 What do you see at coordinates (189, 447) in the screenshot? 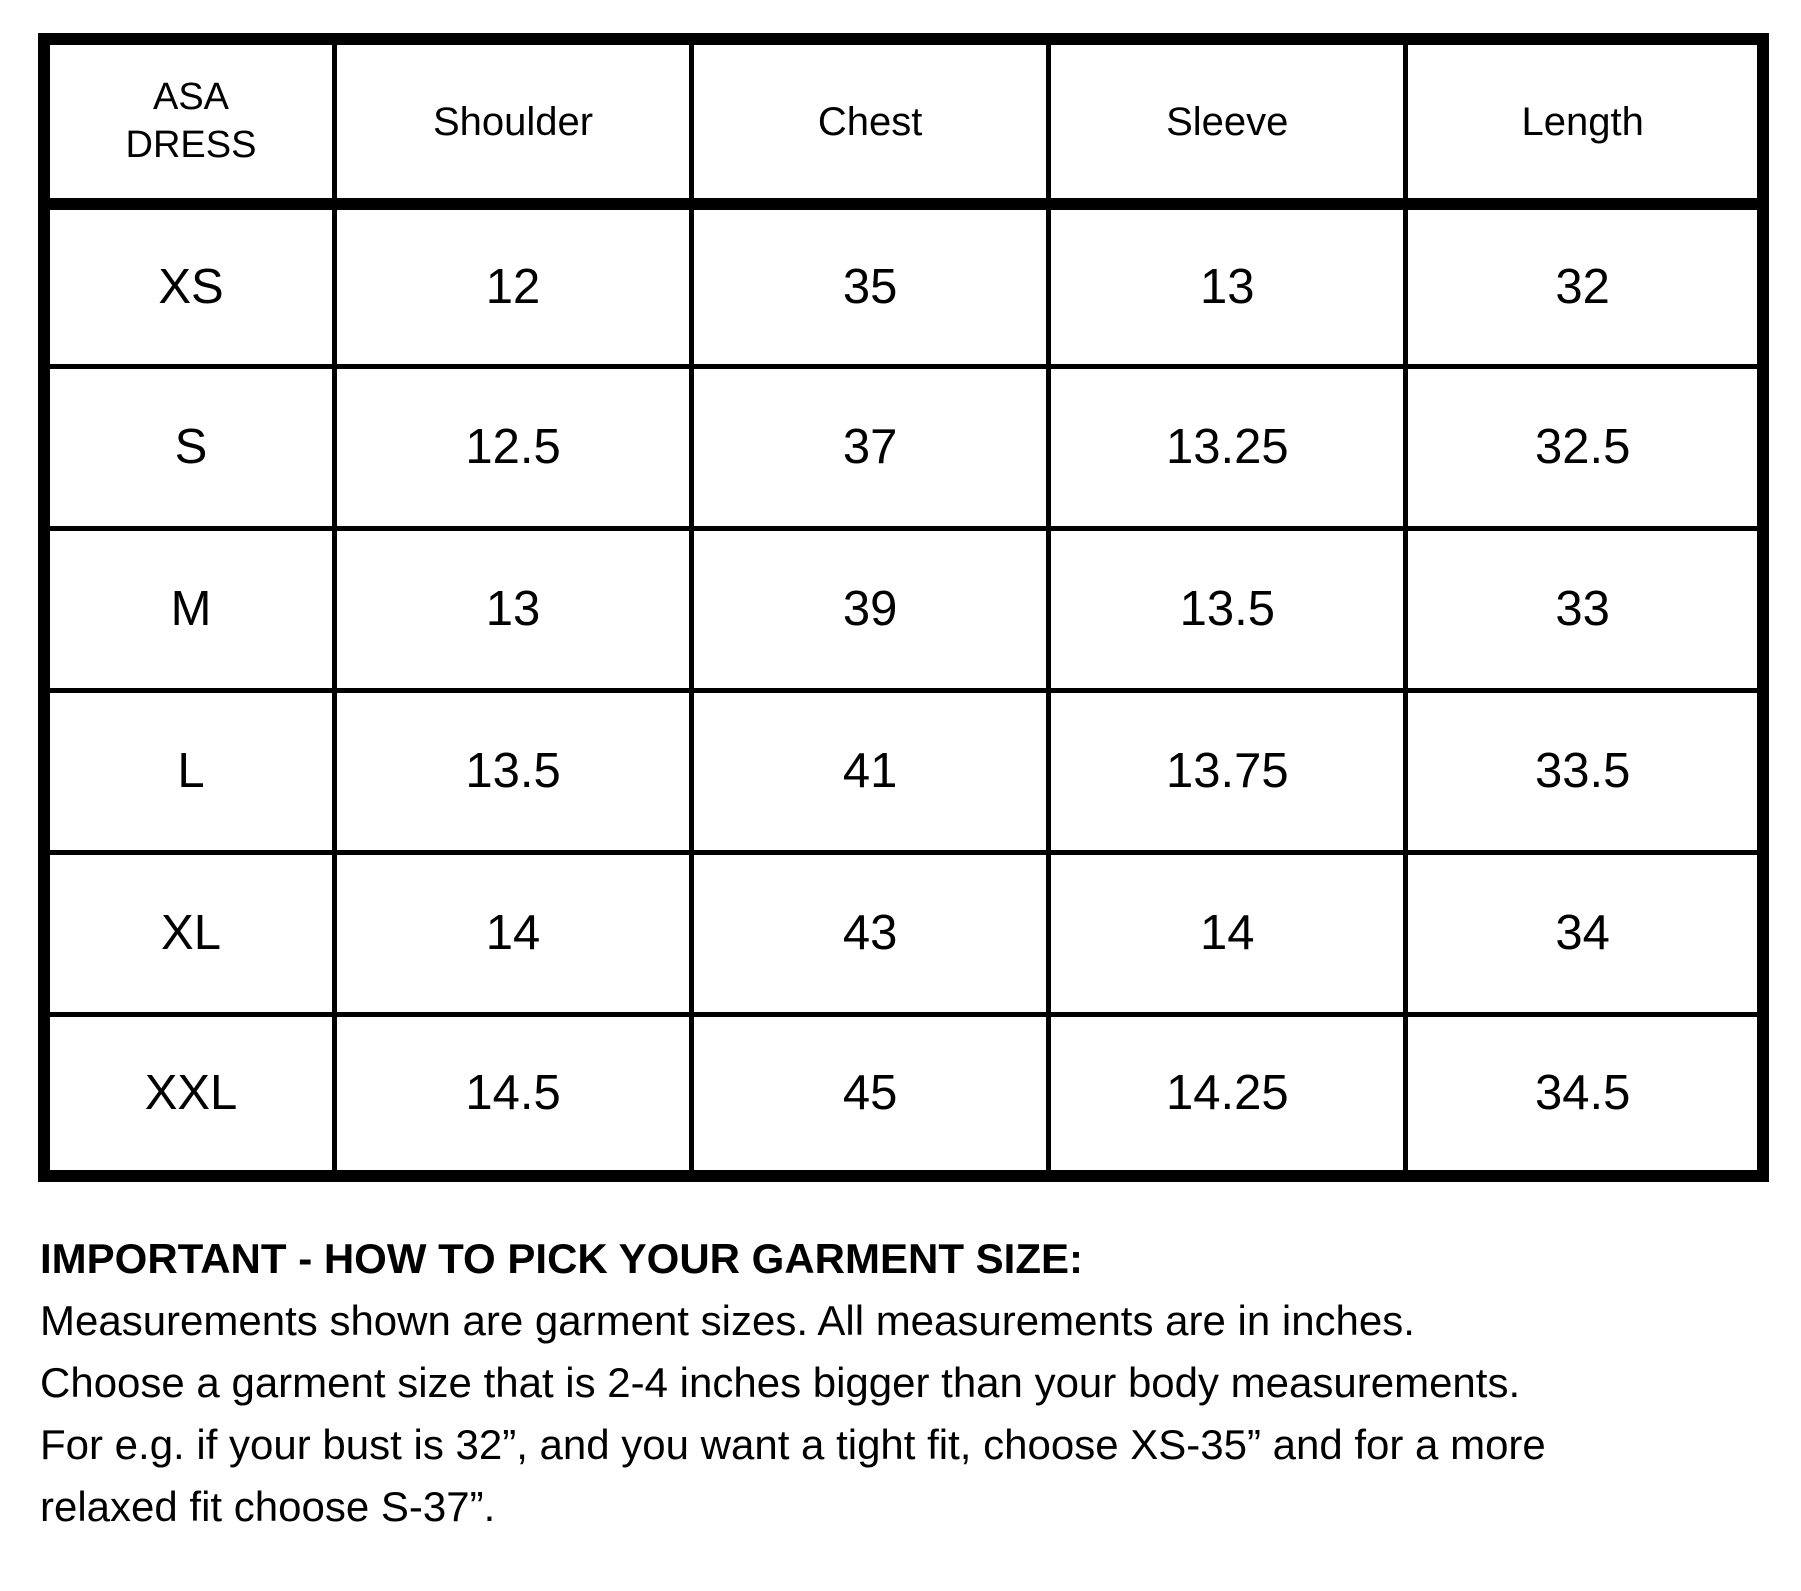
I see `size-cell: S` at bounding box center [189, 447].